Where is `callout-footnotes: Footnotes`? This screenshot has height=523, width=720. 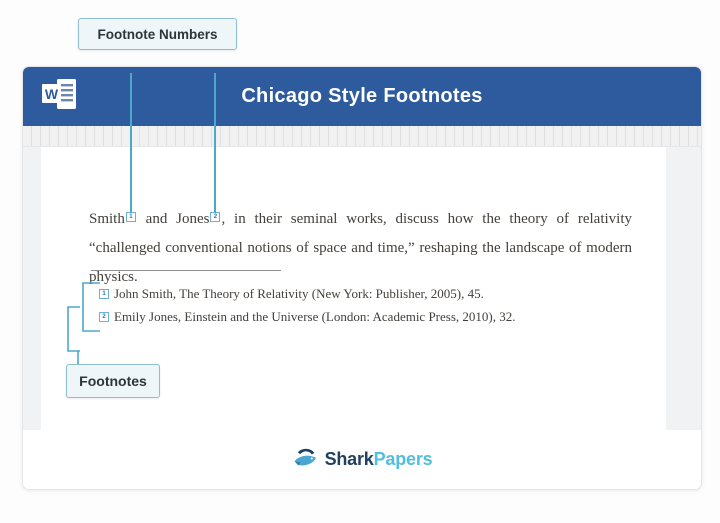 callout-footnotes: Footnotes is located at coordinates (113, 381).